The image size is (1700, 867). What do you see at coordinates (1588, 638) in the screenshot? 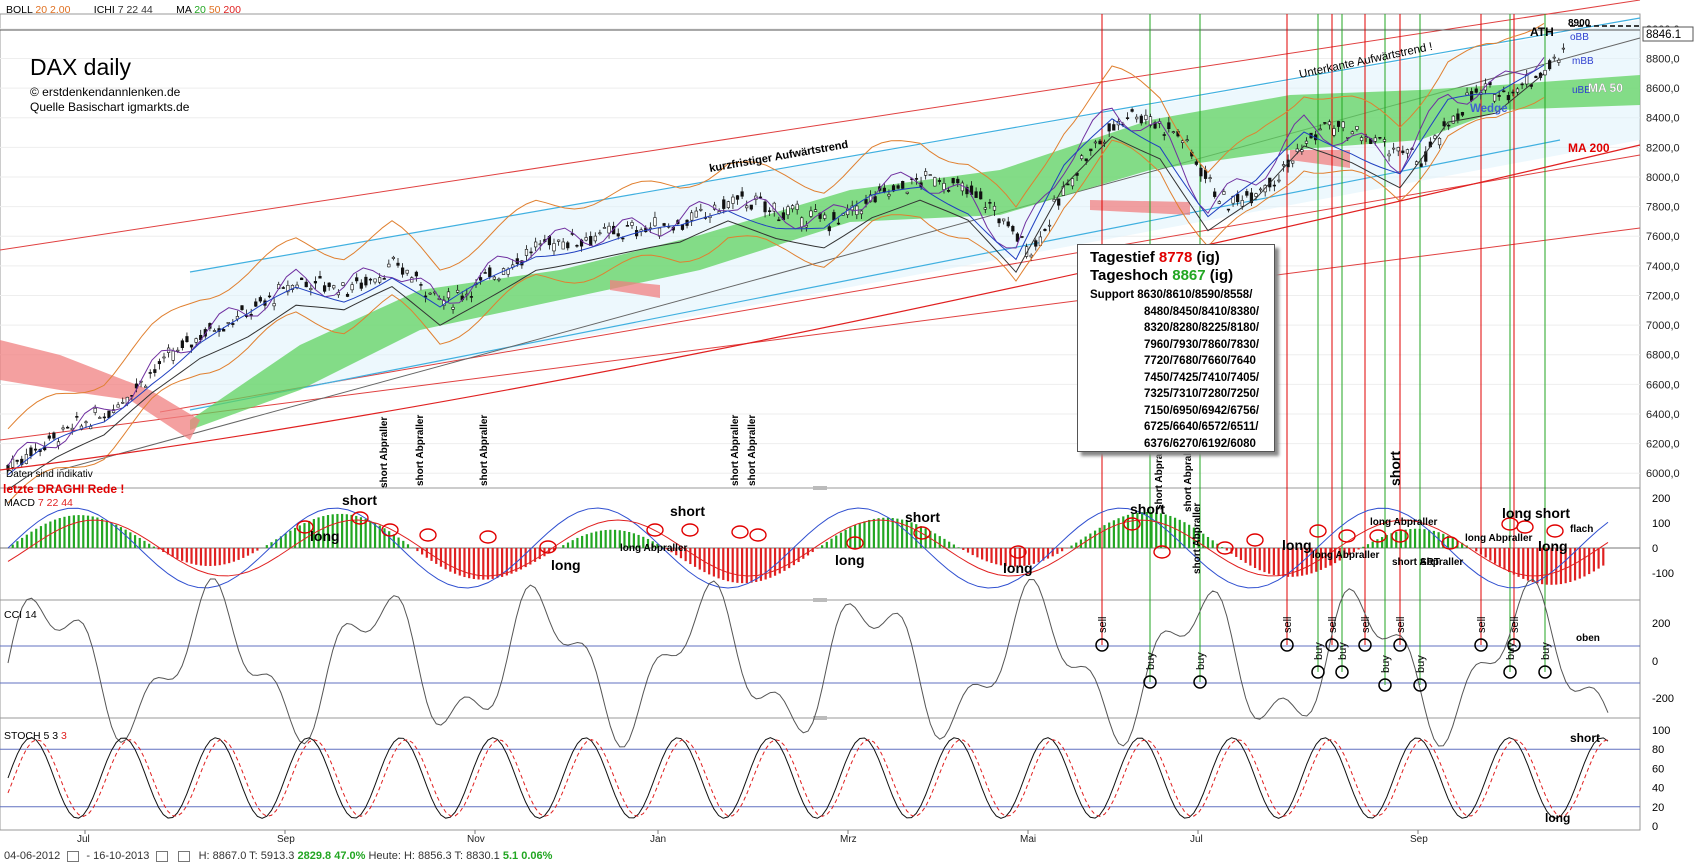
I see `cci-oben-label: oben` at bounding box center [1588, 638].